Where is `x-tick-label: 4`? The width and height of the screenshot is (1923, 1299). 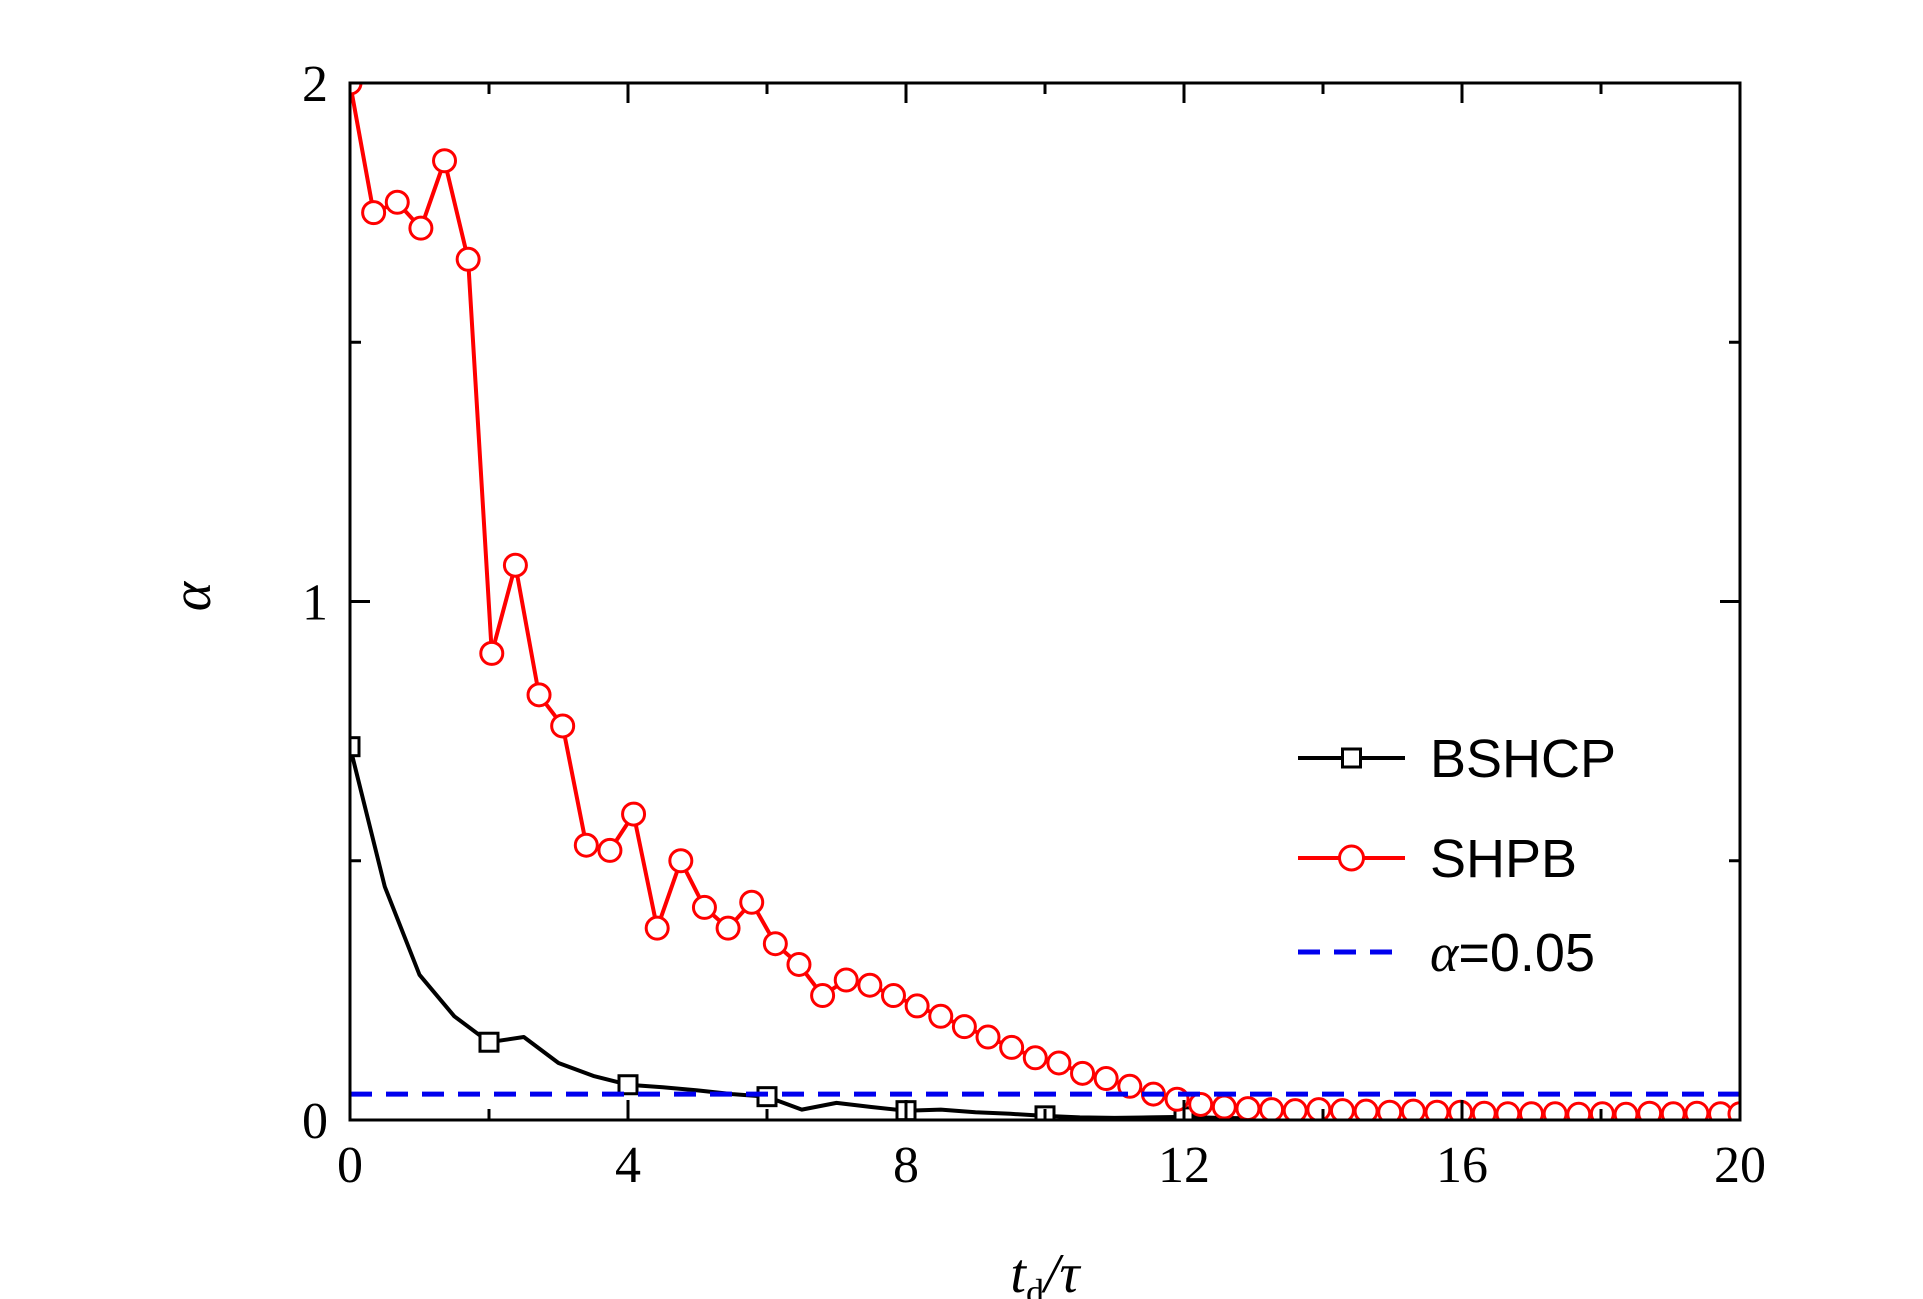 x-tick-label: 4 is located at coordinates (628, 1165).